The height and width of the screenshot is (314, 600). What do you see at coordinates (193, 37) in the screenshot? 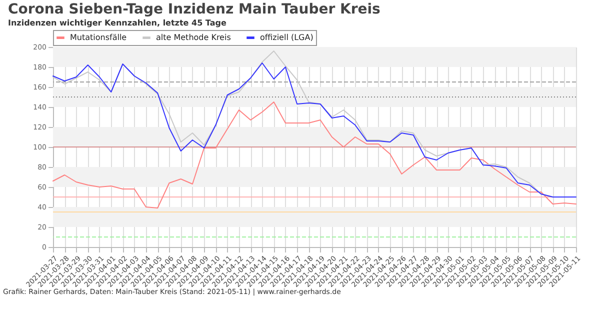
I see `legend-label: alte Methode Kreis` at bounding box center [193, 37].